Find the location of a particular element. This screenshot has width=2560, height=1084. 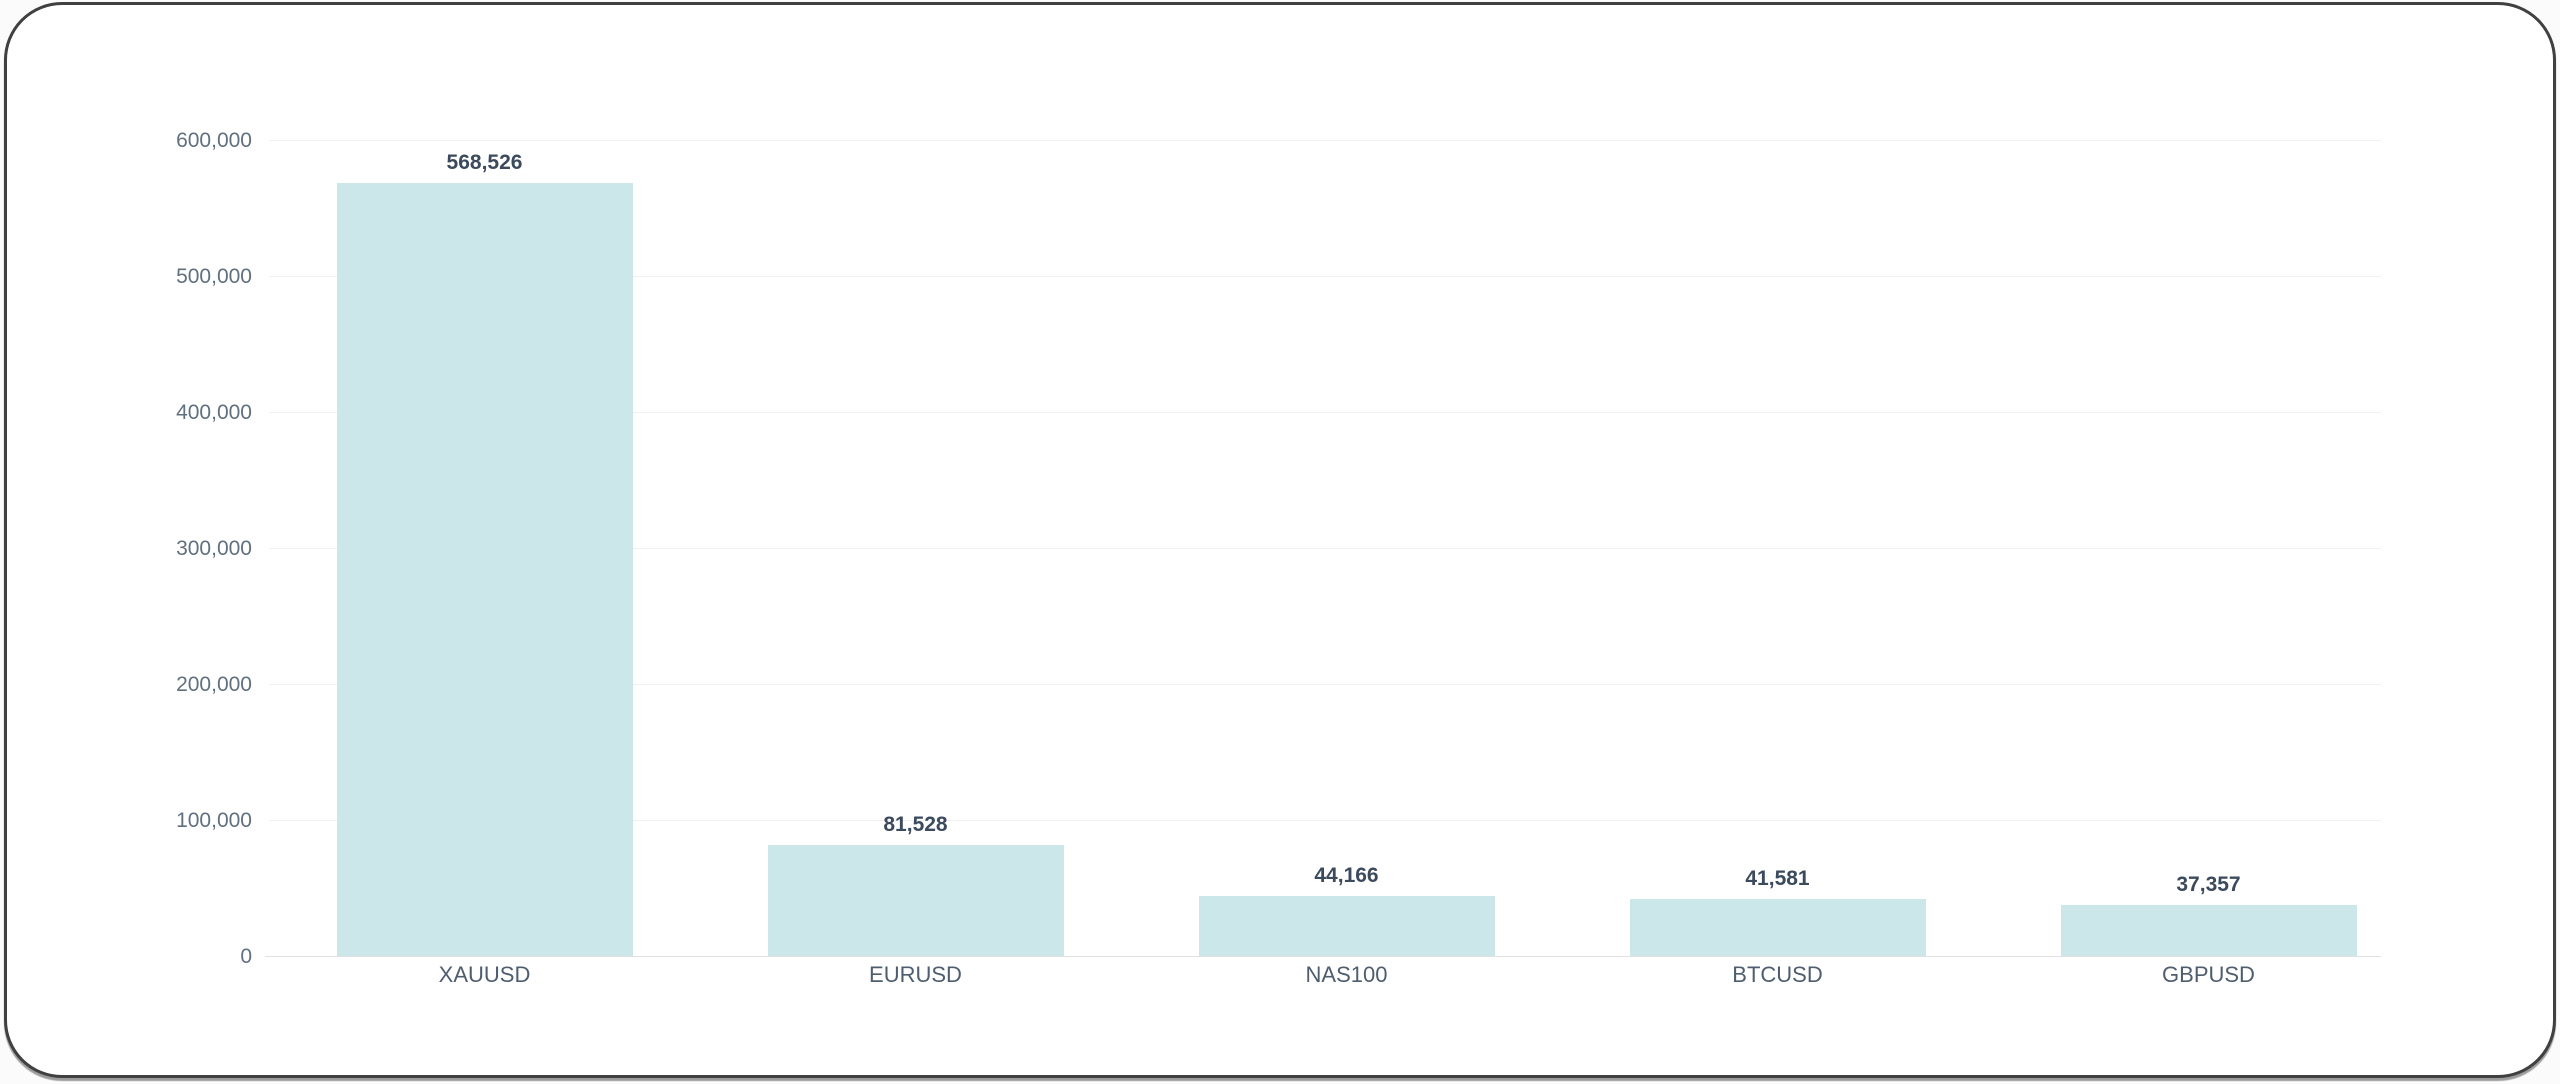

bar-value-label: 41,581 is located at coordinates (1777, 879).